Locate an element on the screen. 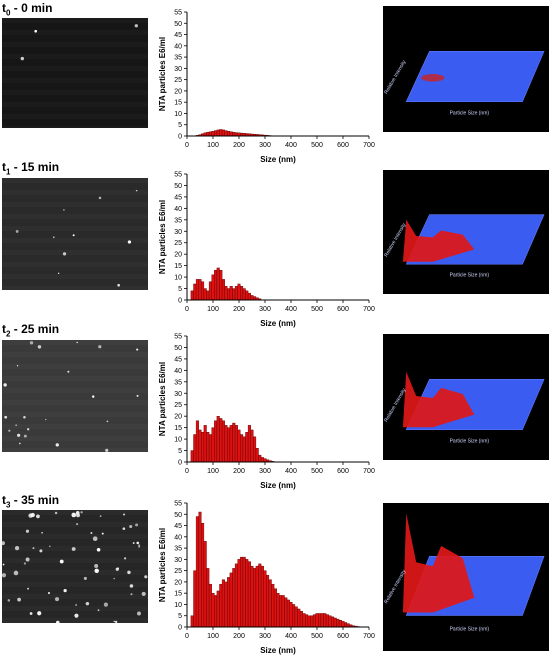  surface-plot-t2: Particle Size (nm)Relative Intensity is located at coordinates (466, 397).